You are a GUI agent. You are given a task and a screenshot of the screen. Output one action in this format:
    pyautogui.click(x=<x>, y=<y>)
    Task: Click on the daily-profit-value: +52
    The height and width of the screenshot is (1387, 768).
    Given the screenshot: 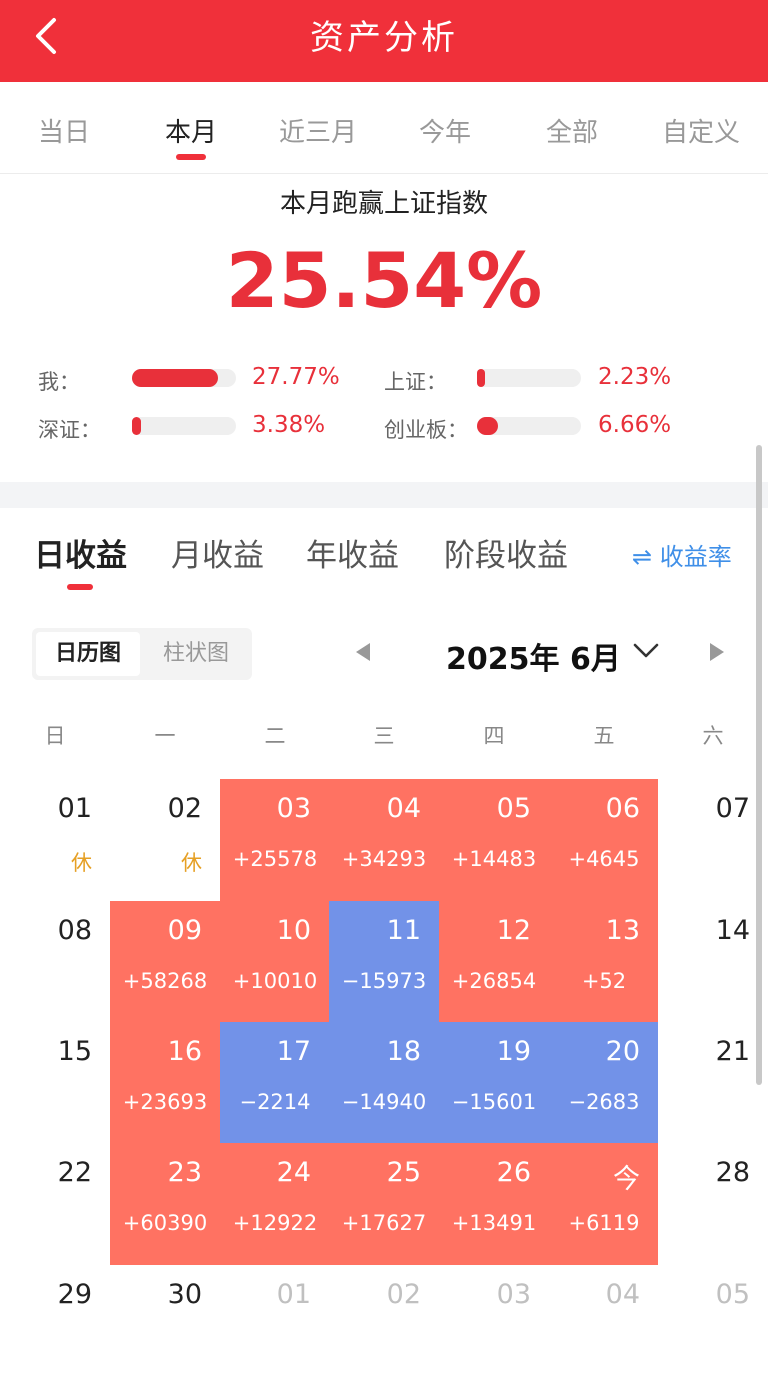 What is the action you would take?
    pyautogui.click(x=604, y=981)
    